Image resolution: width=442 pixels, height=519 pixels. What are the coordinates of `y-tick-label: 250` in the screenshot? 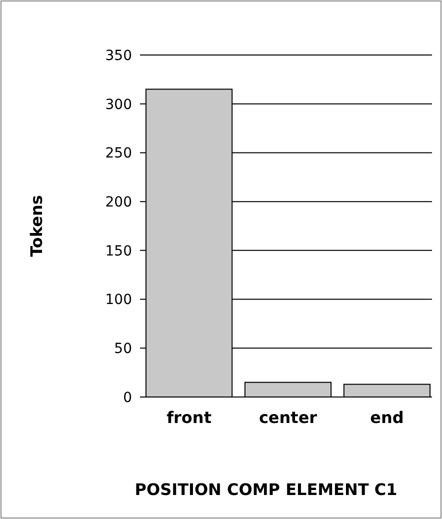 It's located at (118, 154).